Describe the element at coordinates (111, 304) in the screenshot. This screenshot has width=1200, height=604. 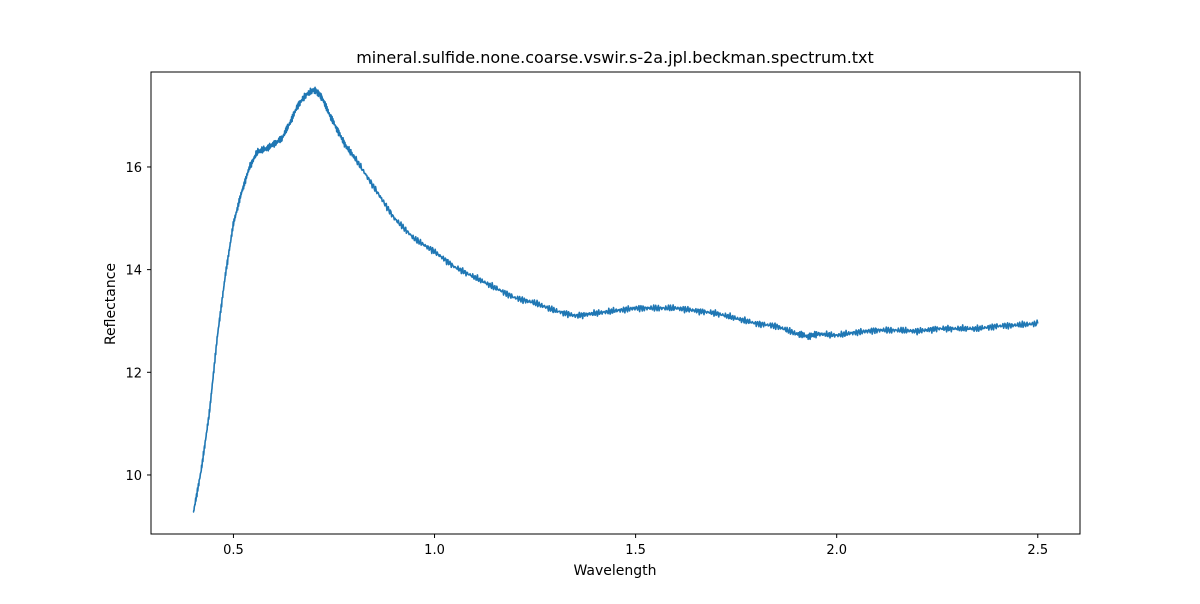
I see `y-axis-label: Reflectance` at that location.